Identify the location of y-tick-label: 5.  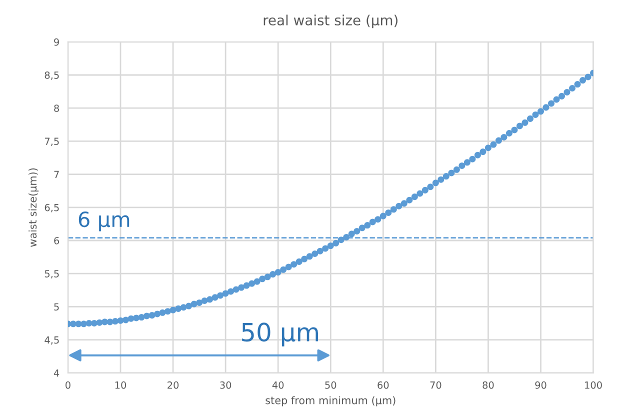
(56, 307).